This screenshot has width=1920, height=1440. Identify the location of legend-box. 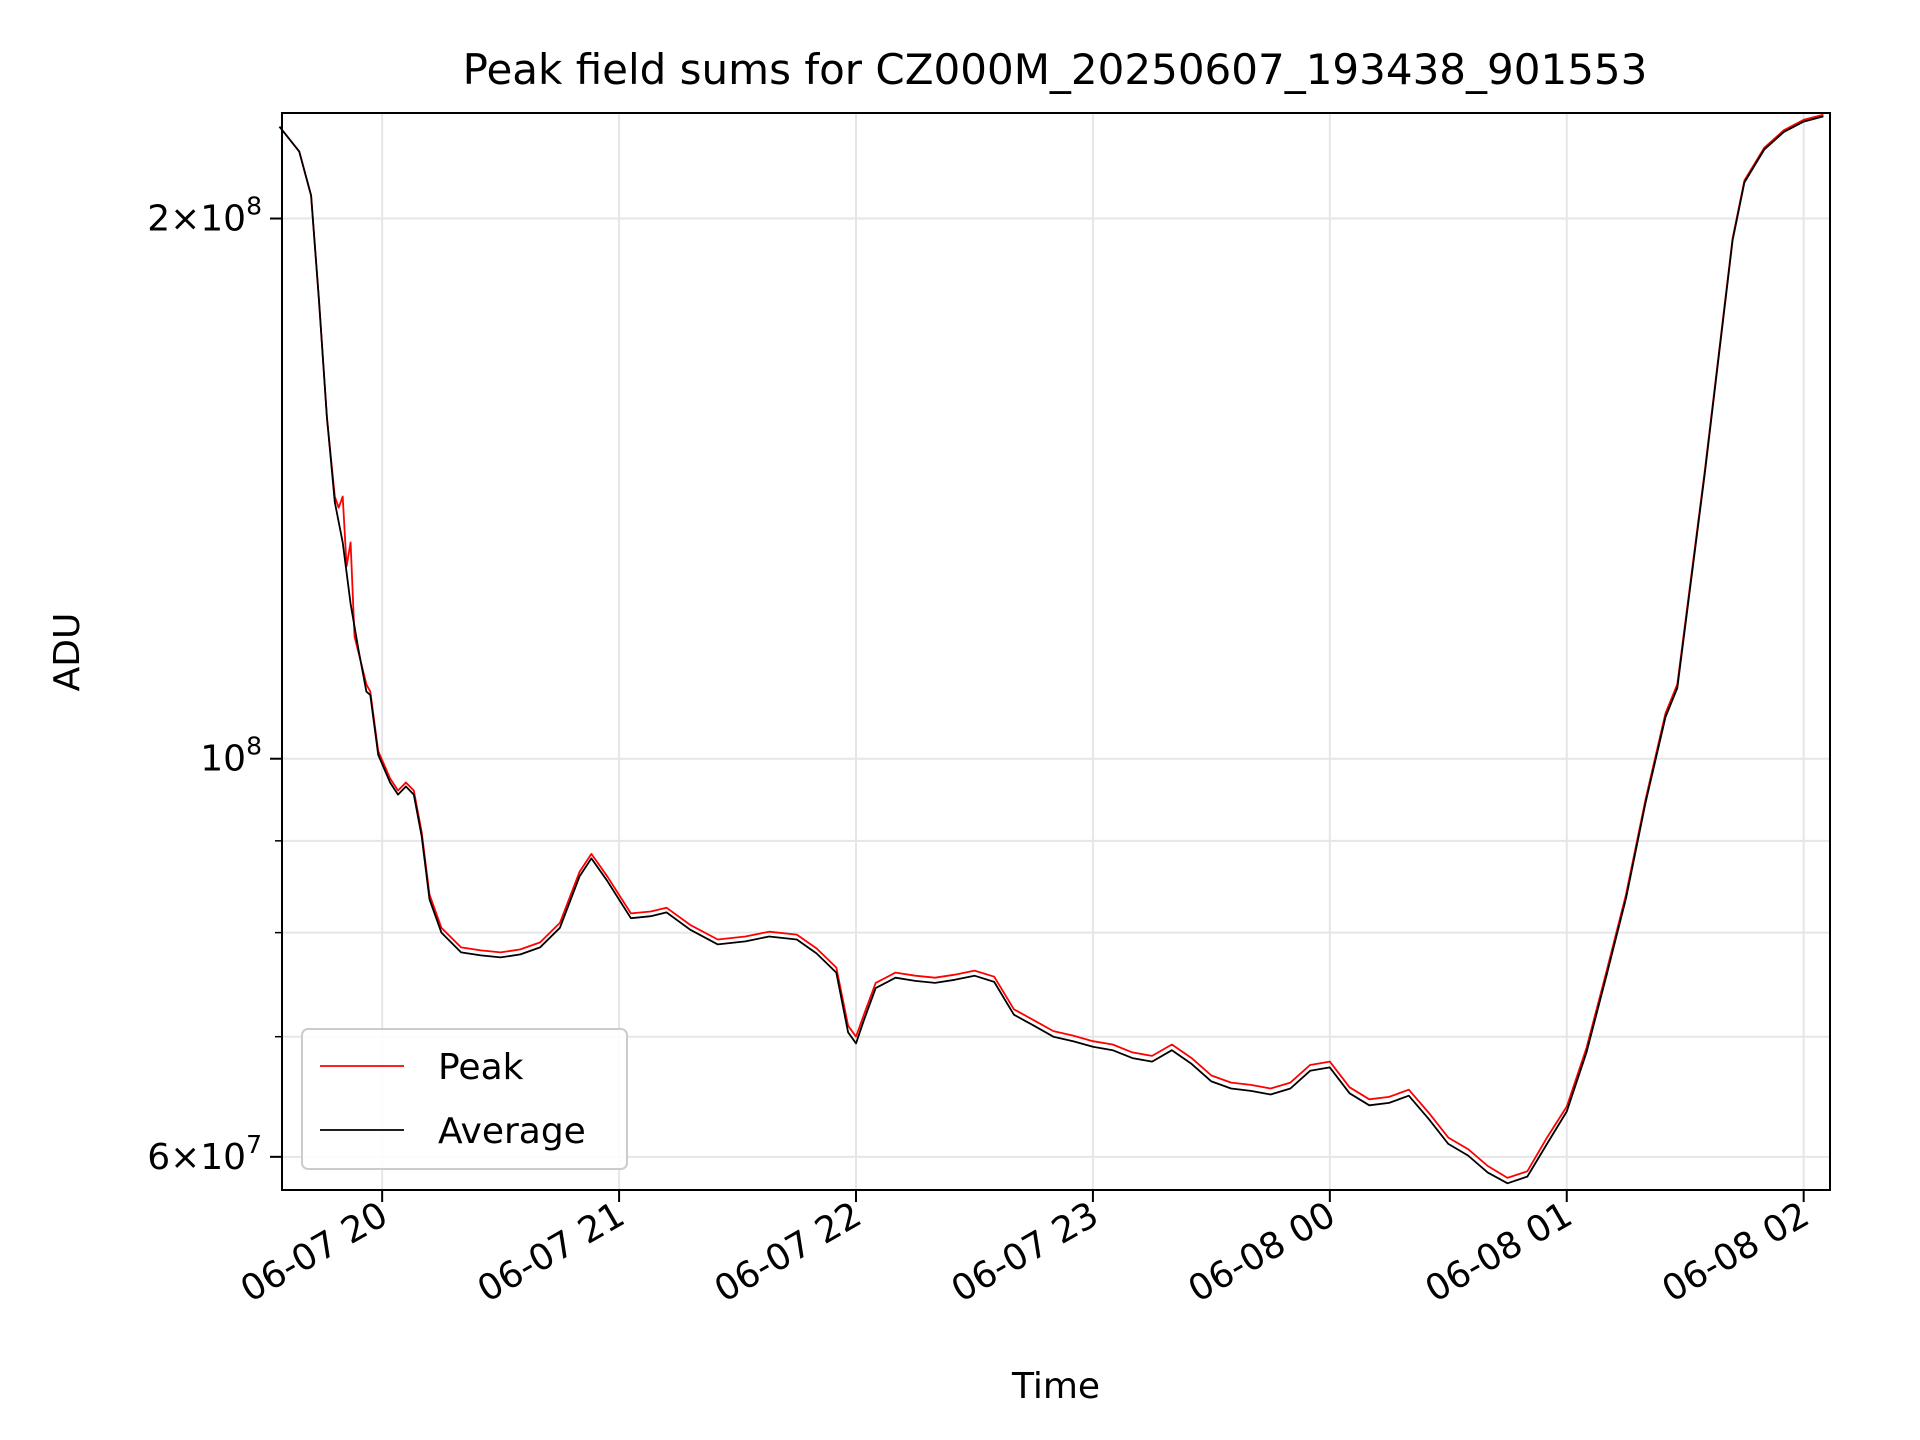
(464, 1099).